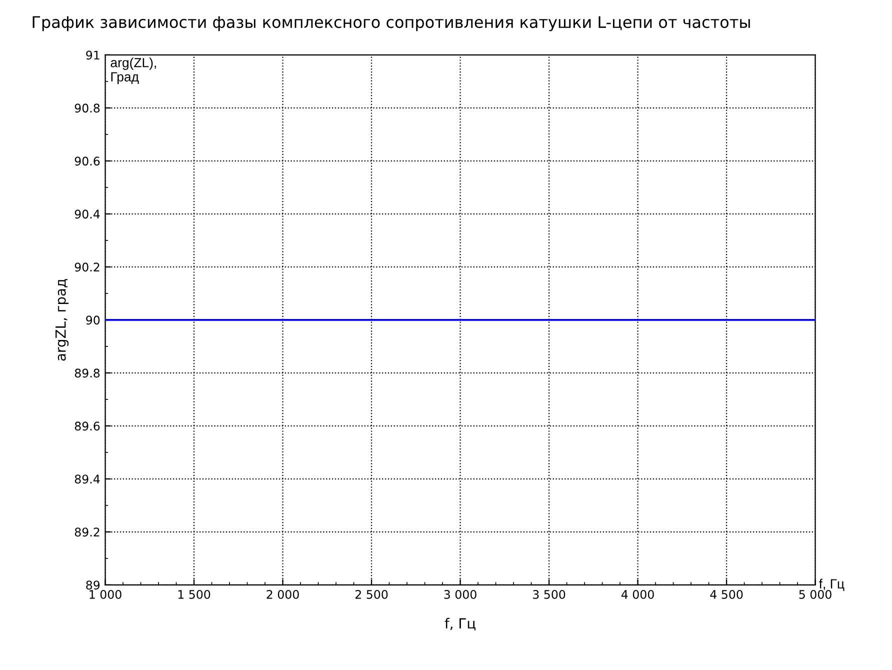 This screenshot has height=670, width=892. What do you see at coordinates (815, 594) in the screenshot?
I see `x-tick-label: 5 000` at bounding box center [815, 594].